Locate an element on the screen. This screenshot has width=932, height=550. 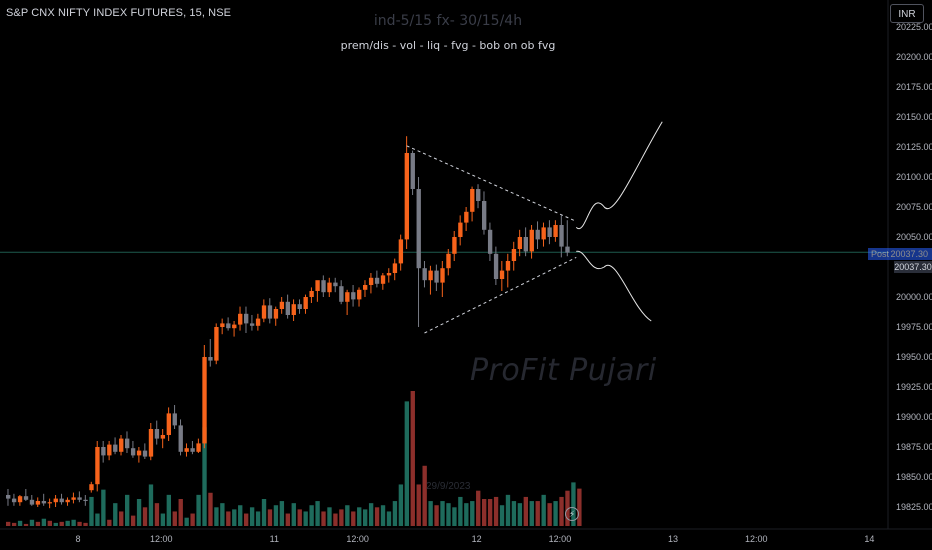
currency-selector: INR is located at coordinates (907, 13).